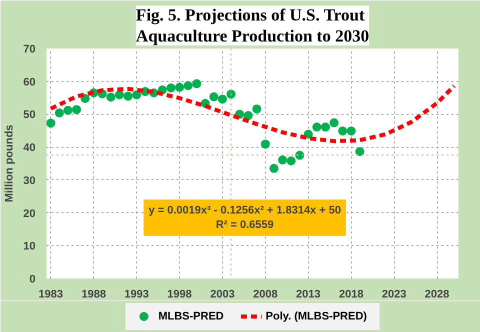 This screenshot has width=480, height=332. I want to click on legend-label: Poly. (MLBS-PRED), so click(317, 316).